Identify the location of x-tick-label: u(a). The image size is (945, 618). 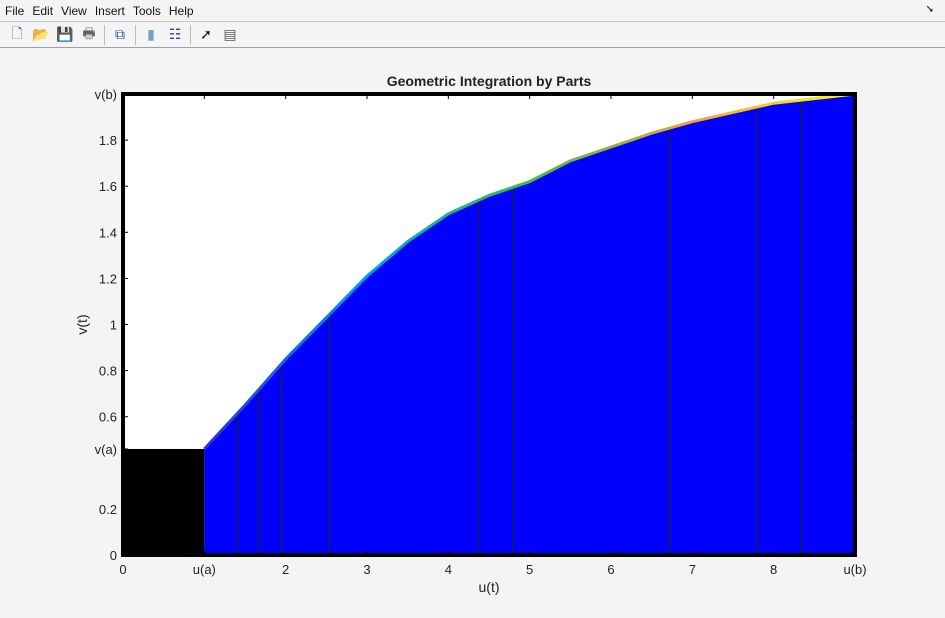
(204, 569).